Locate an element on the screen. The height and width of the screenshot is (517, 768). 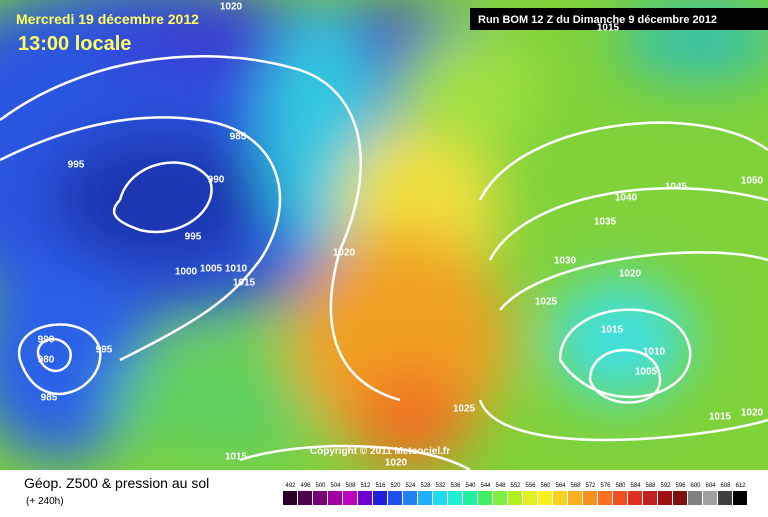
copyright: Copyright © 2011 Meteociel.fr is located at coordinates (380, 451).